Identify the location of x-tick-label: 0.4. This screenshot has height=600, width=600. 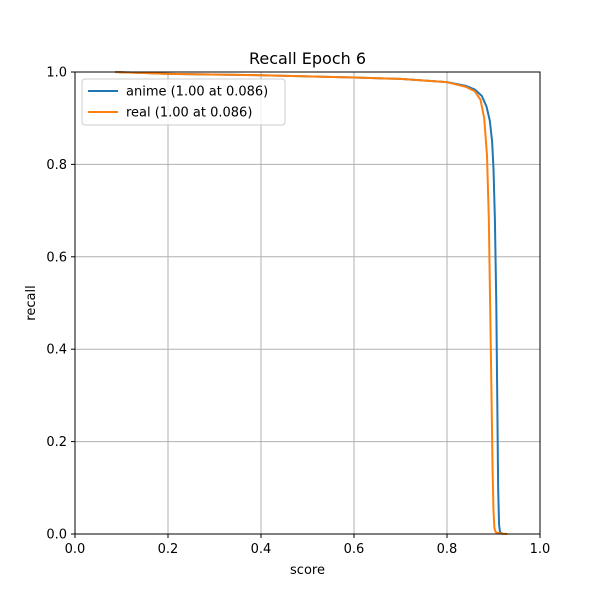
(261, 549).